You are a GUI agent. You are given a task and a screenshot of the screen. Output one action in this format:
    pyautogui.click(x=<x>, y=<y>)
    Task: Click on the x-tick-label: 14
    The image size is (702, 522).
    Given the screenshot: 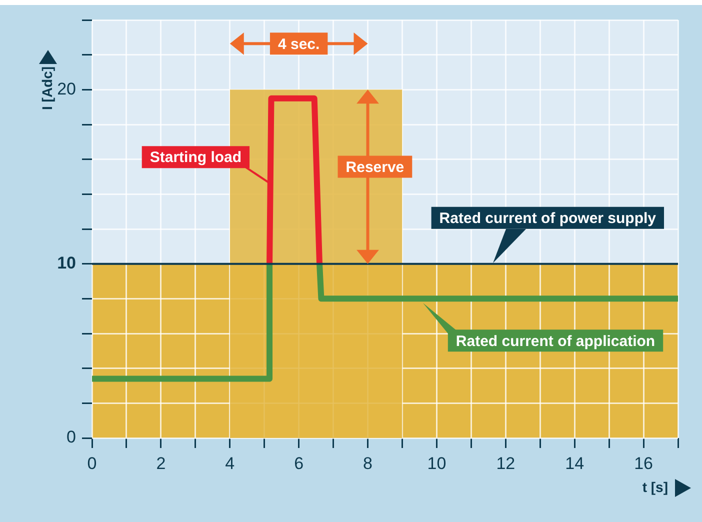 What is the action you would take?
    pyautogui.click(x=574, y=463)
    